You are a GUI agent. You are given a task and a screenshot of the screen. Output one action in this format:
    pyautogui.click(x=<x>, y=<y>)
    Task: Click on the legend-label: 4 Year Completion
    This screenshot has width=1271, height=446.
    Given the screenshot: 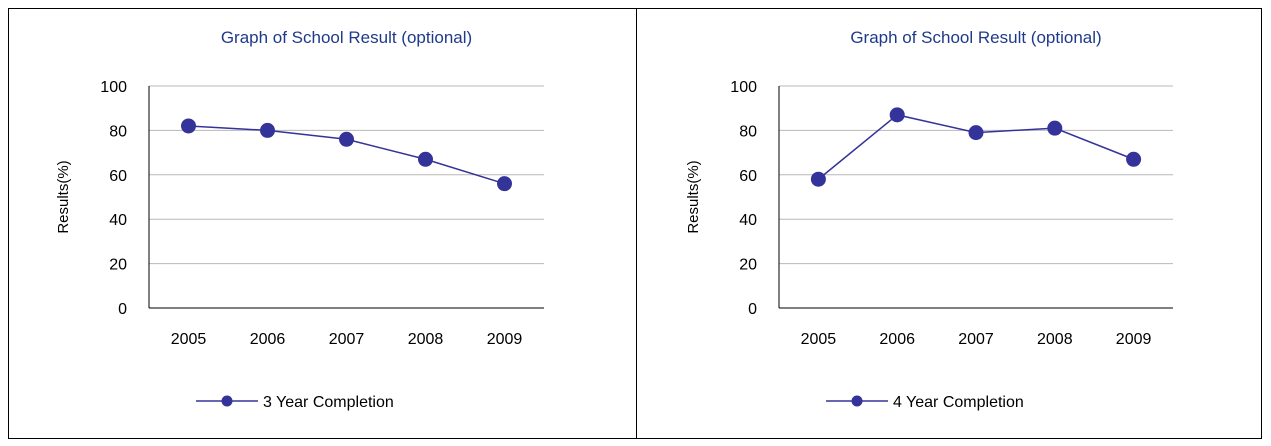 What is the action you would take?
    pyautogui.click(x=958, y=402)
    